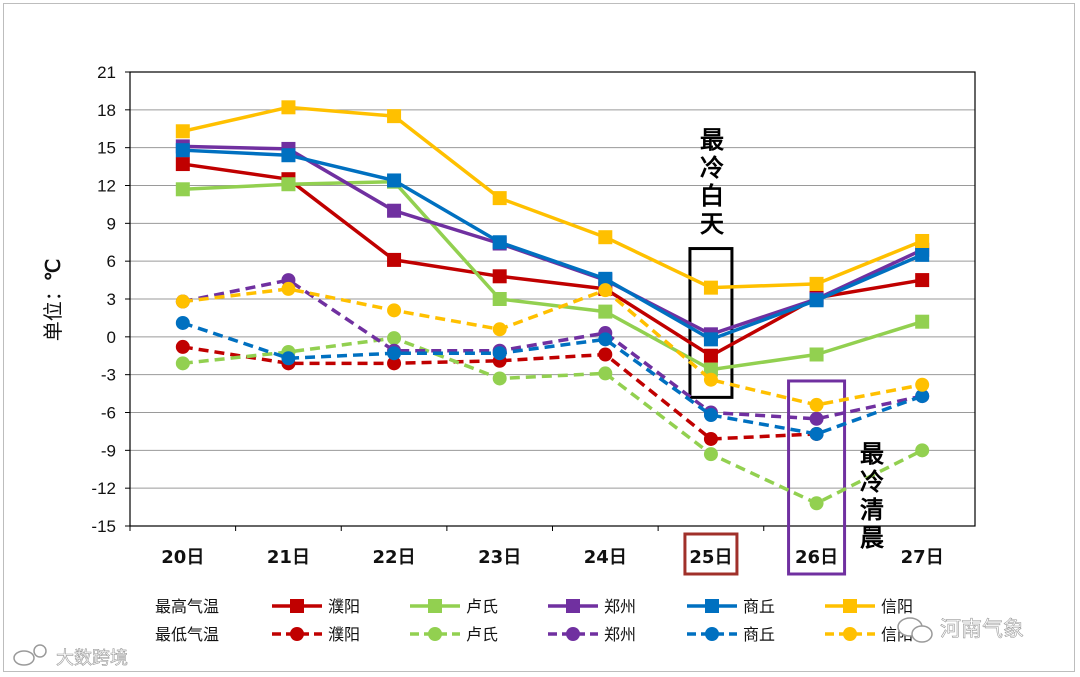 Image resolution: width=1080 pixels, height=677 pixels. What do you see at coordinates (111, 299) in the screenshot?
I see `y-tick-label: 3` at bounding box center [111, 299].